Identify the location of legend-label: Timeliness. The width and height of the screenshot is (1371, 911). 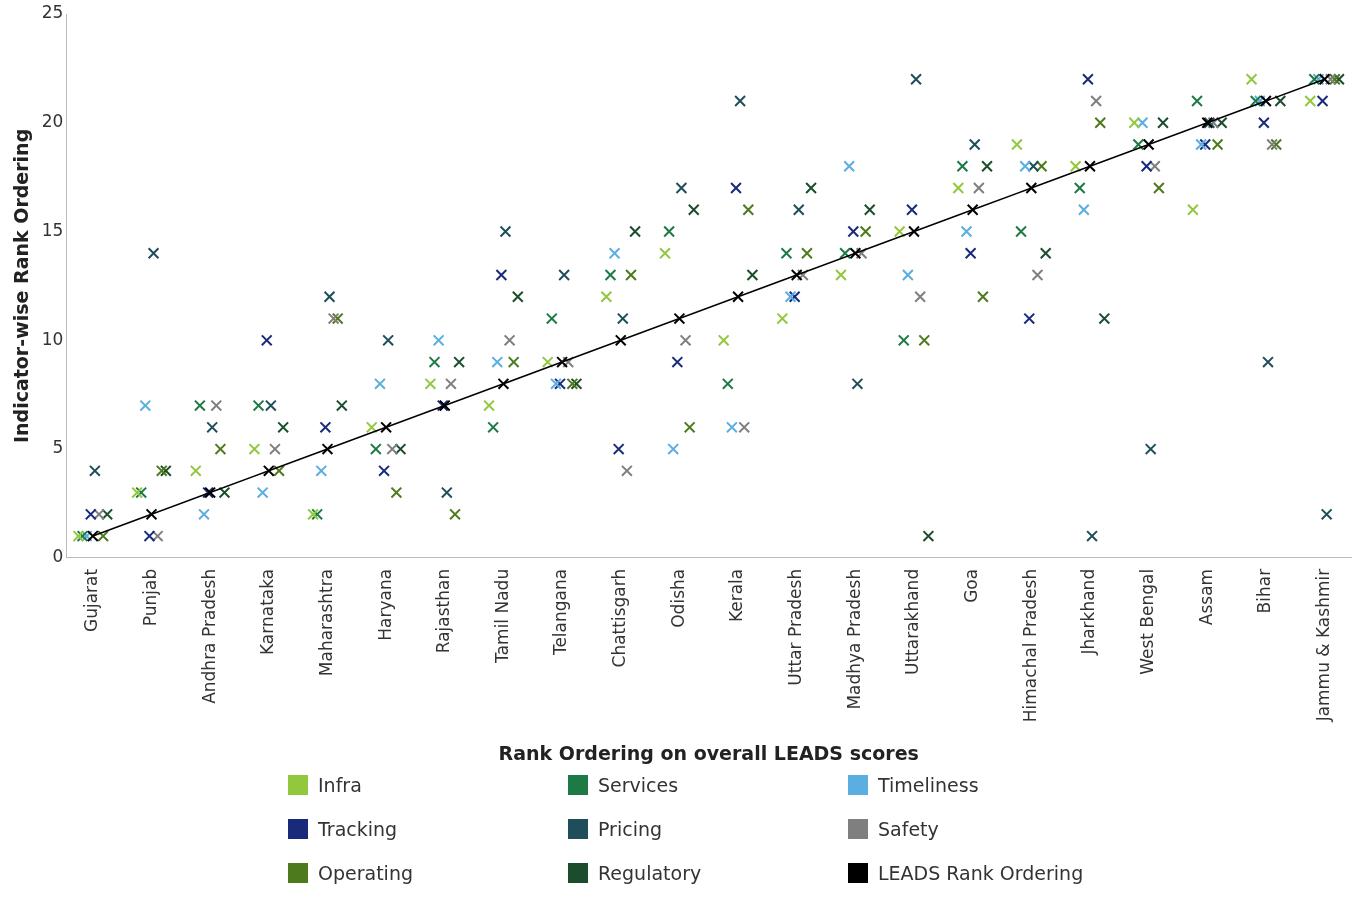
(928, 785).